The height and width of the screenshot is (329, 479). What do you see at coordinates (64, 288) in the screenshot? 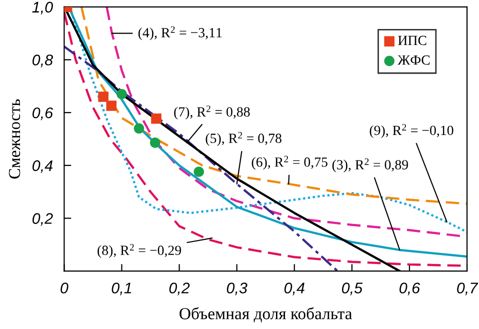
I see `x-tick-label: 0` at bounding box center [64, 288].